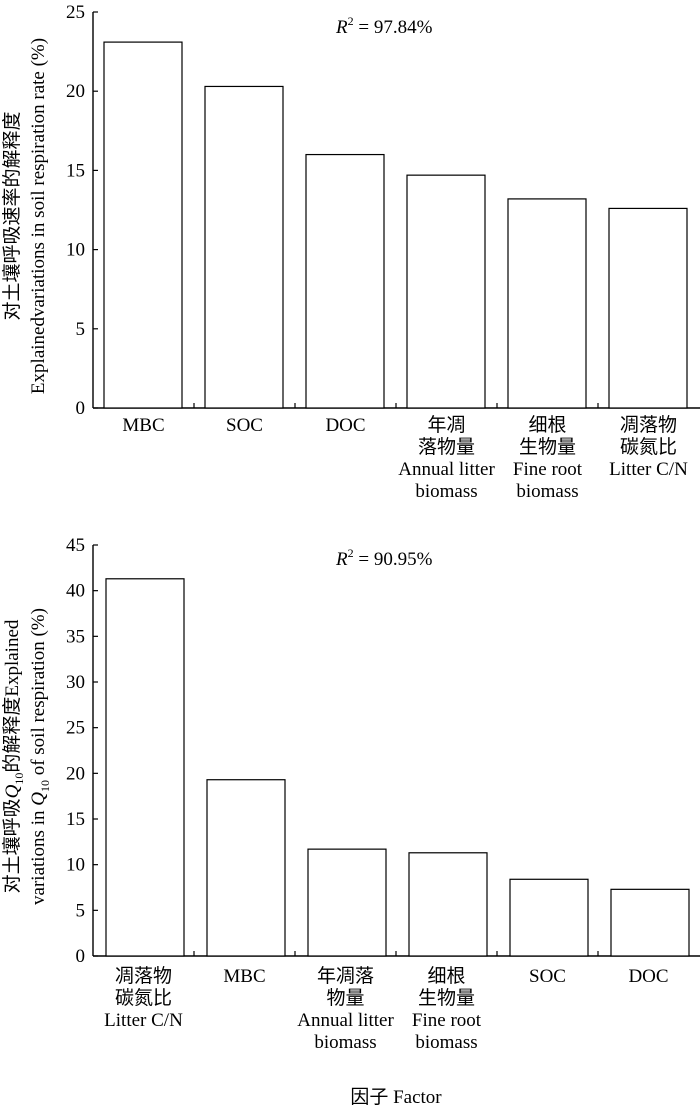 The height and width of the screenshot is (1110, 700). I want to click on y-axis-label: 对土壤呼吸Q10的解释度Explained, so click(13, 756).